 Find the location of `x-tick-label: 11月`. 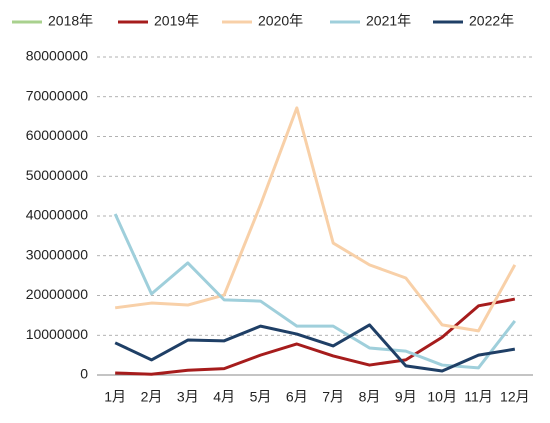

x-tick-label: 11月 is located at coordinates (478, 397).